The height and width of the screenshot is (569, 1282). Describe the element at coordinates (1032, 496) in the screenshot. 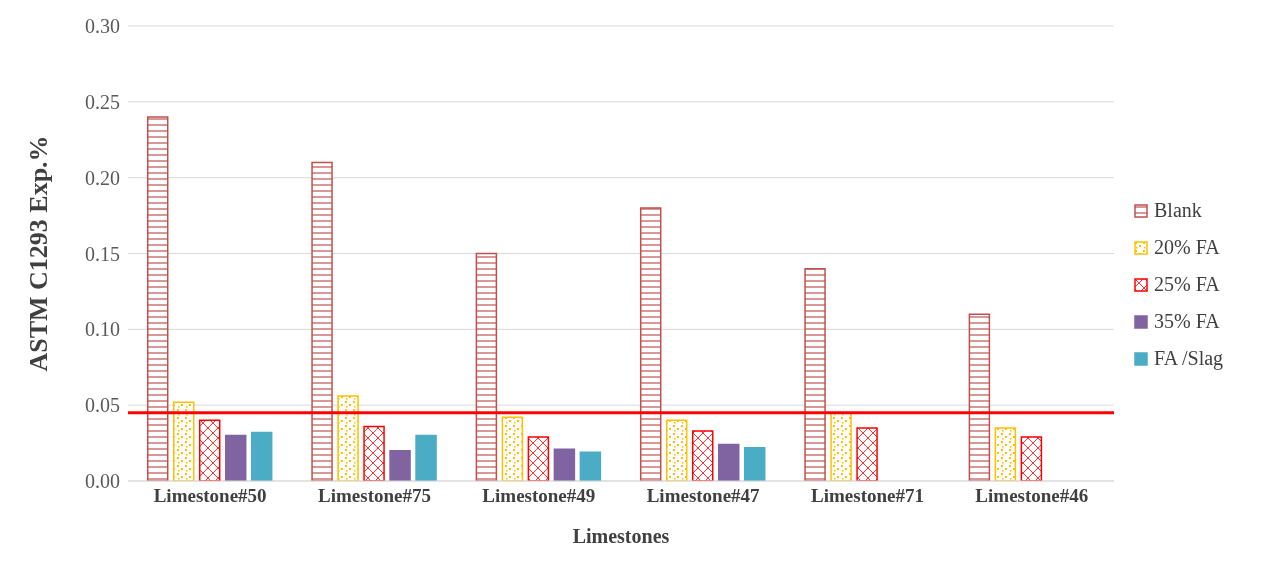

I see `x-tick-label: Limestone#46` at that location.